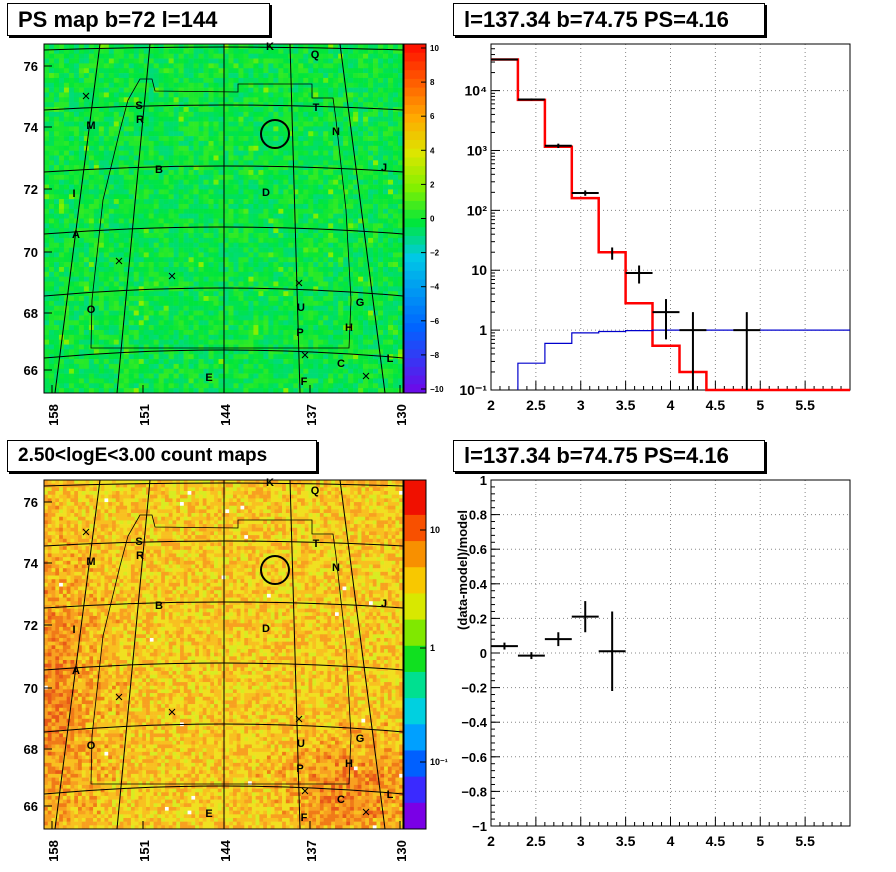 The width and height of the screenshot is (896, 872). What do you see at coordinates (349, 328) in the screenshot?
I see `source-label-h: H` at bounding box center [349, 328].